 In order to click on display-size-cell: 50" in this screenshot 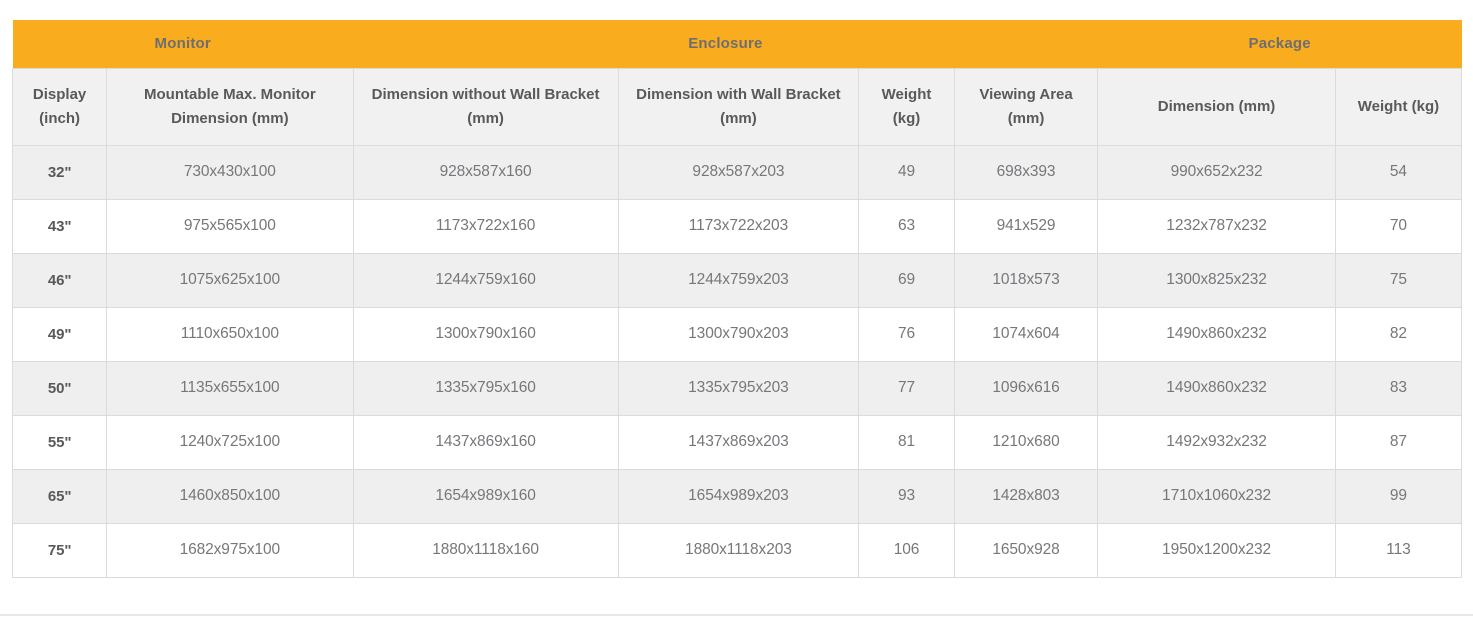, I will do `click(59, 388)`.